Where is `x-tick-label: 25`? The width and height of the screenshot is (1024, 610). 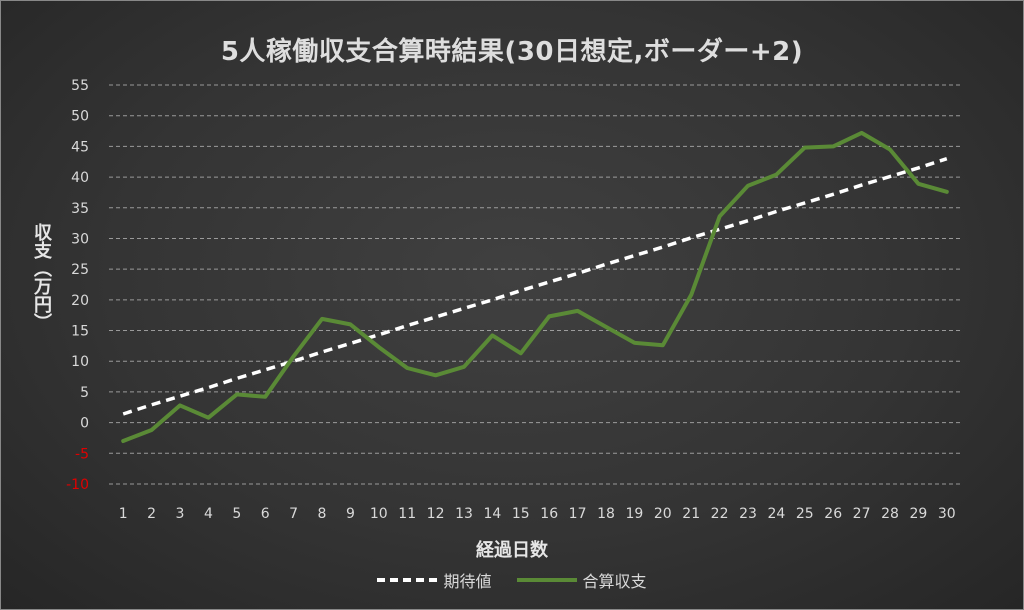
x-tick-label: 25 is located at coordinates (805, 514).